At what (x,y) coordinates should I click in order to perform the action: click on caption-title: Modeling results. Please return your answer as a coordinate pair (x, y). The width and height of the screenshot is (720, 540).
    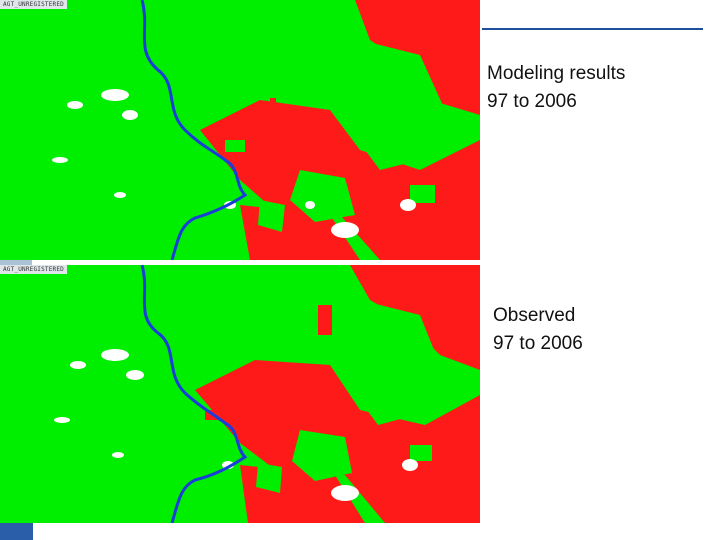
    Looking at the image, I should click on (556, 73).